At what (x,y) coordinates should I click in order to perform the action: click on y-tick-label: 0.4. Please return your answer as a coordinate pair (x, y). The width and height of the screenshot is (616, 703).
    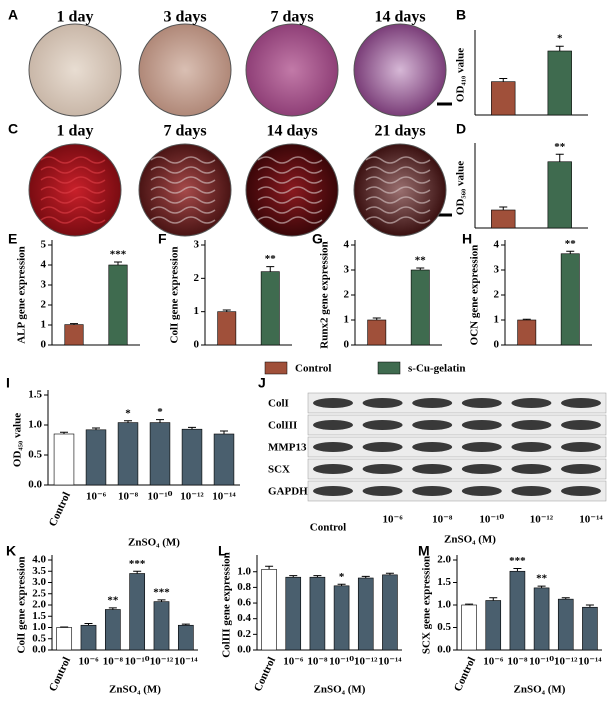
    Looking at the image, I should click on (244, 618).